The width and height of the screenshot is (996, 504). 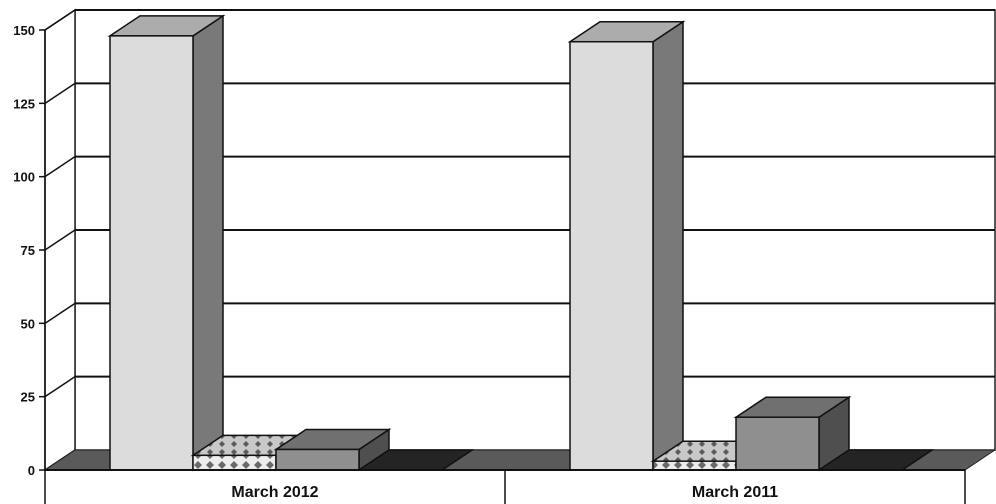 I want to click on y-tick-label: 0, so click(x=31, y=470).